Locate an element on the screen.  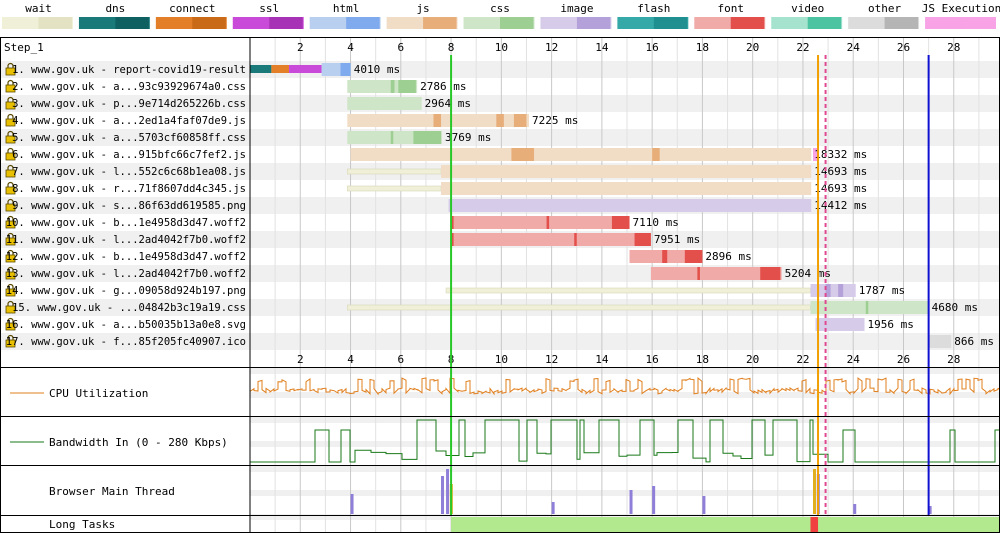
request-bar: 5204 ms is located at coordinates (740, 273).